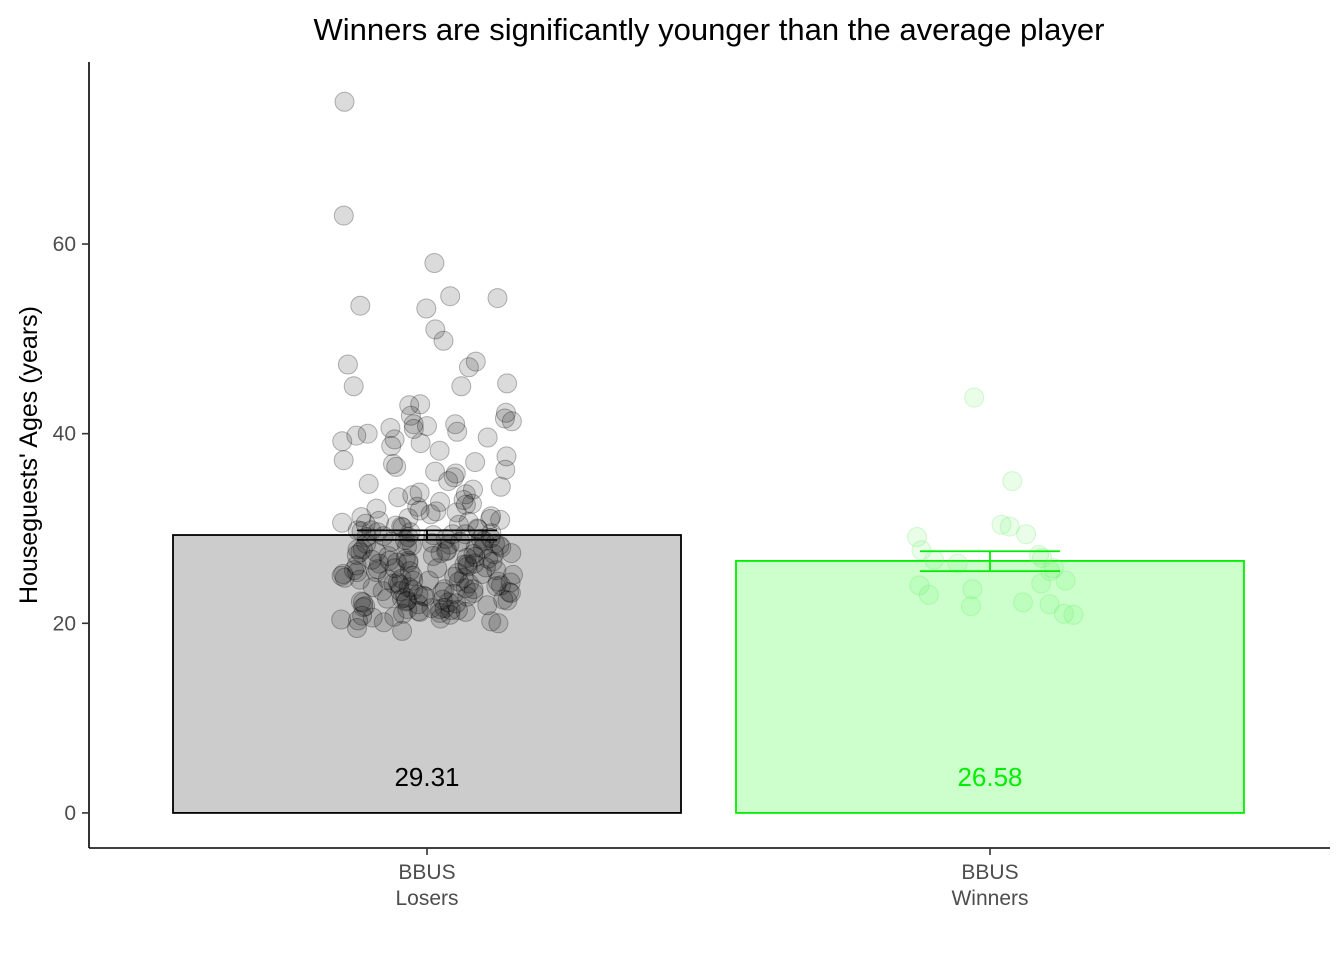 The height and width of the screenshot is (960, 1344). Describe the element at coordinates (64, 623) in the screenshot. I see `y-tick-label: 20` at that location.